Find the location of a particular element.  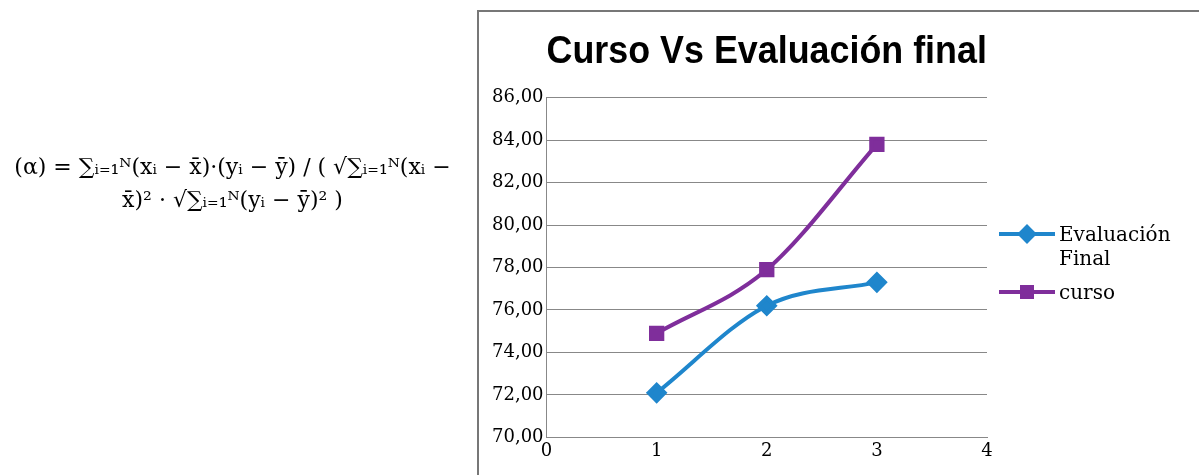

x-tick-label: 2 is located at coordinates (767, 449).